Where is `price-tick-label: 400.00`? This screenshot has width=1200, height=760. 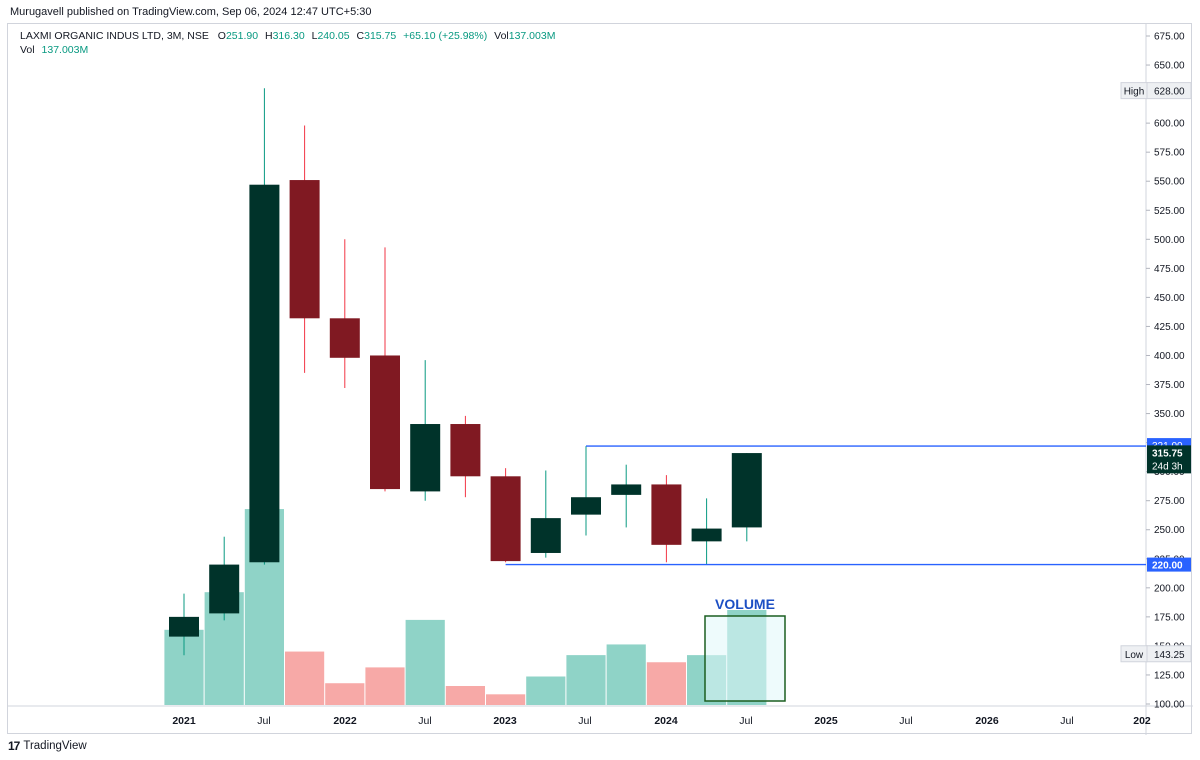 price-tick-label: 400.00 is located at coordinates (1169, 356).